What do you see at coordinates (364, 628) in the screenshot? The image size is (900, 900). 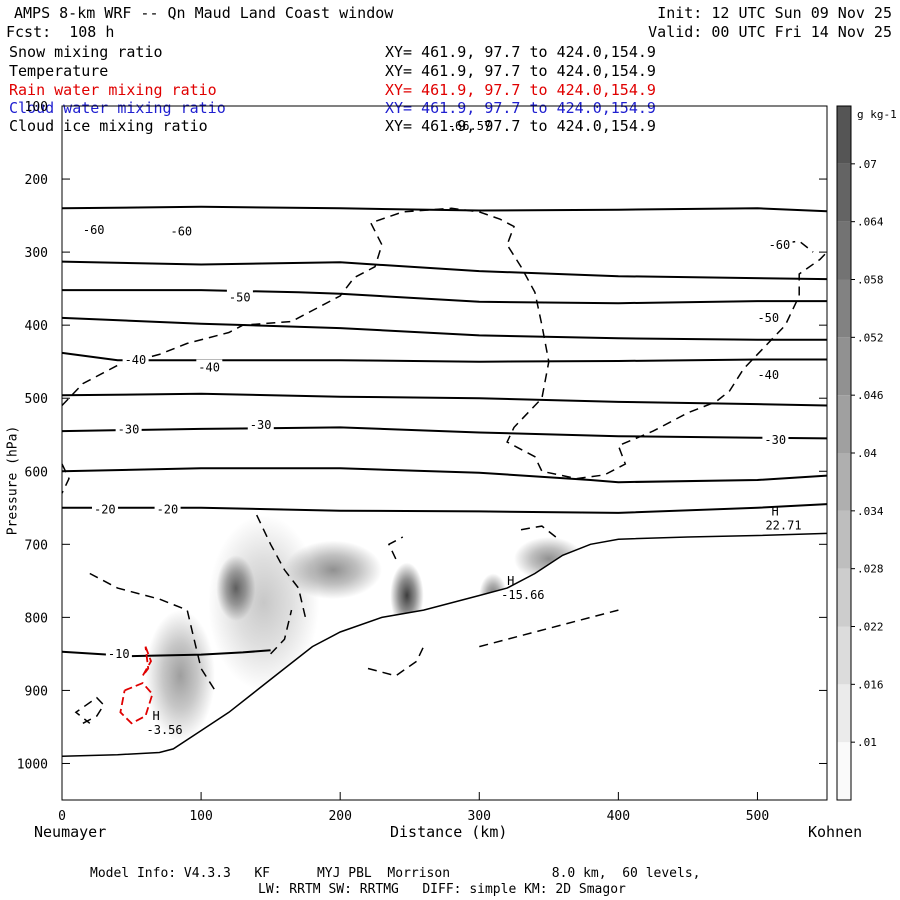 I see `snow-shading-layer` at bounding box center [364, 628].